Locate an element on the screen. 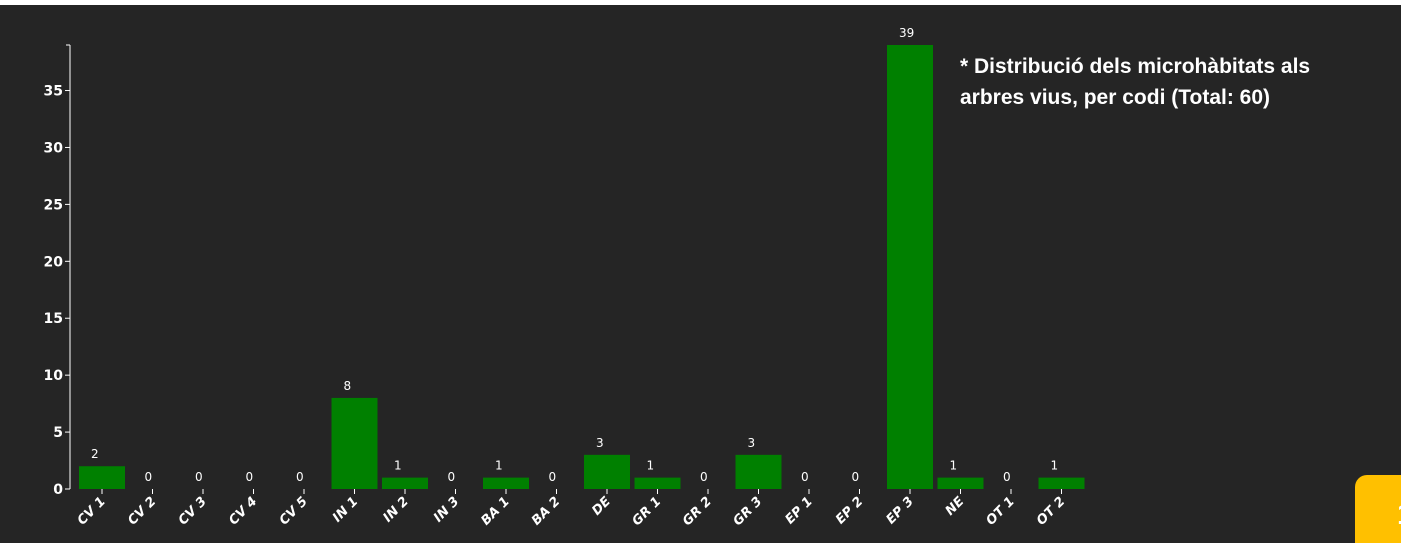 The width and height of the screenshot is (1401, 543). x-tick-label: OT 1 is located at coordinates (1001, 511).